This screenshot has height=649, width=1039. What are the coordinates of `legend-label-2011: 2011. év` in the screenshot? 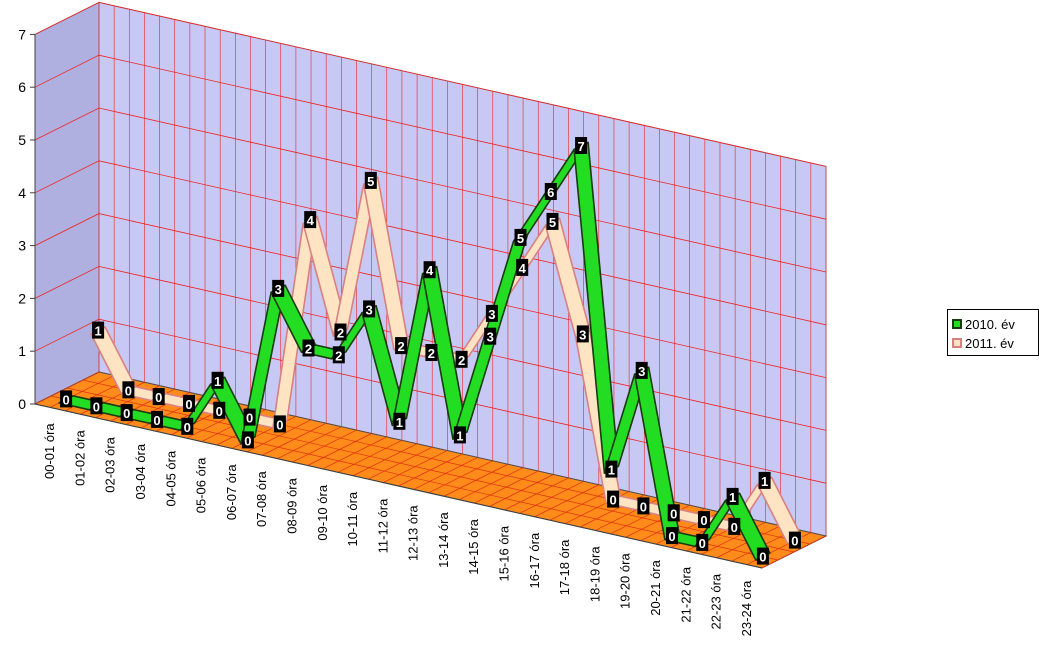 It's located at (989, 343).